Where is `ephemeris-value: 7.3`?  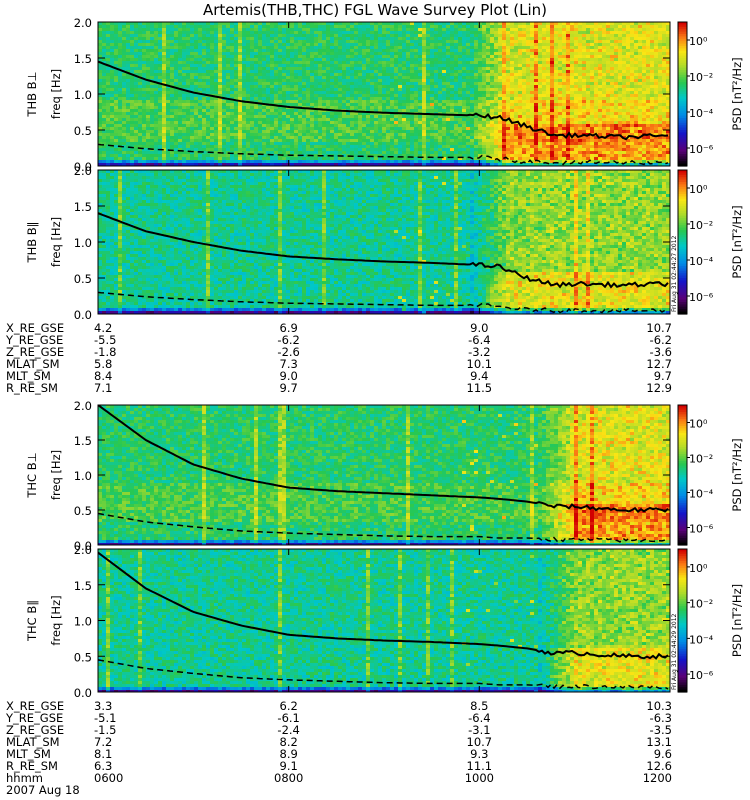
ephemeris-value: 7.3 is located at coordinates (289, 364).